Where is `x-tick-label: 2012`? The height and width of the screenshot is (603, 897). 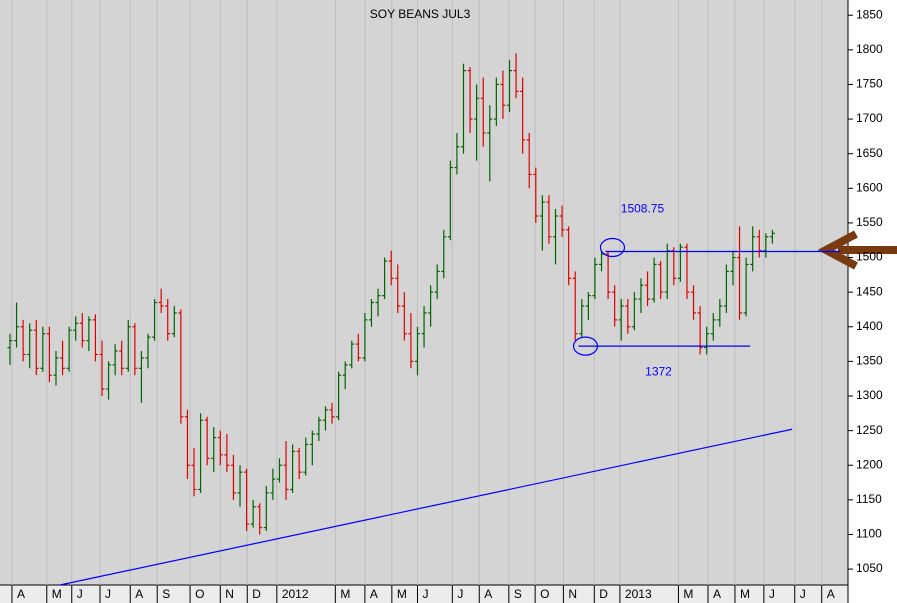
x-tick-label: 2012 is located at coordinates (295, 594).